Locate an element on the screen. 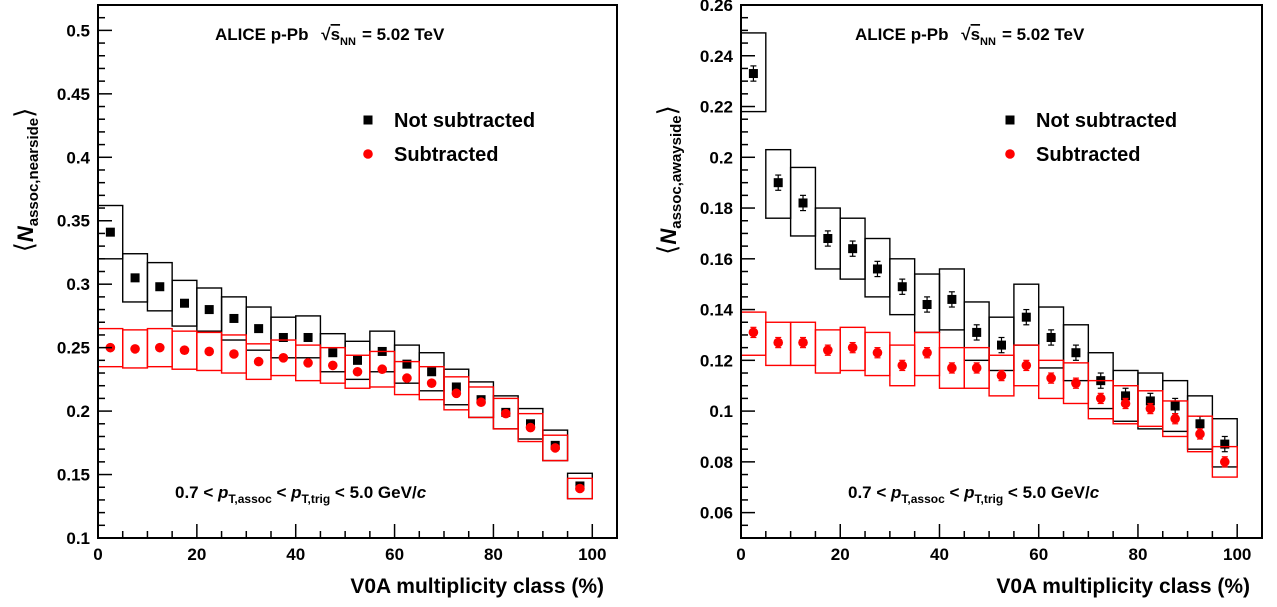 This screenshot has width=1277, height=607. nearside-x-axis-label: V0A multiplicity class (%) is located at coordinates (477, 586).